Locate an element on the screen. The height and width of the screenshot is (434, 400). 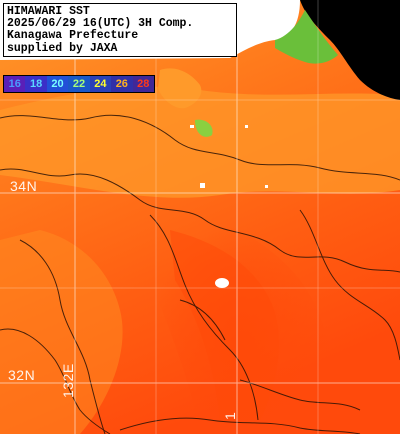
legend-item-24: 24 is located at coordinates (100, 84).